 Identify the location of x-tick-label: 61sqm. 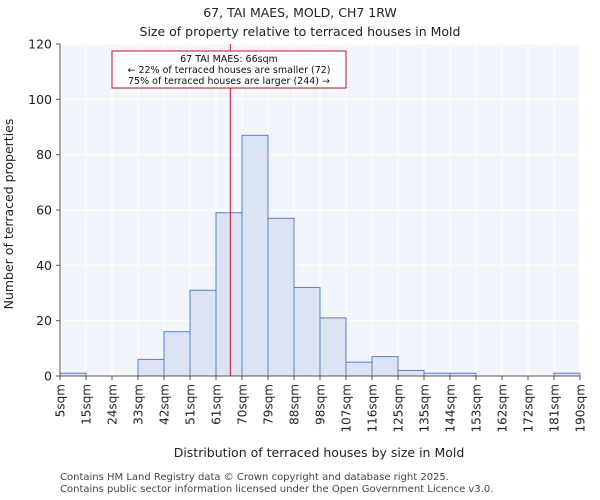
(217, 404).